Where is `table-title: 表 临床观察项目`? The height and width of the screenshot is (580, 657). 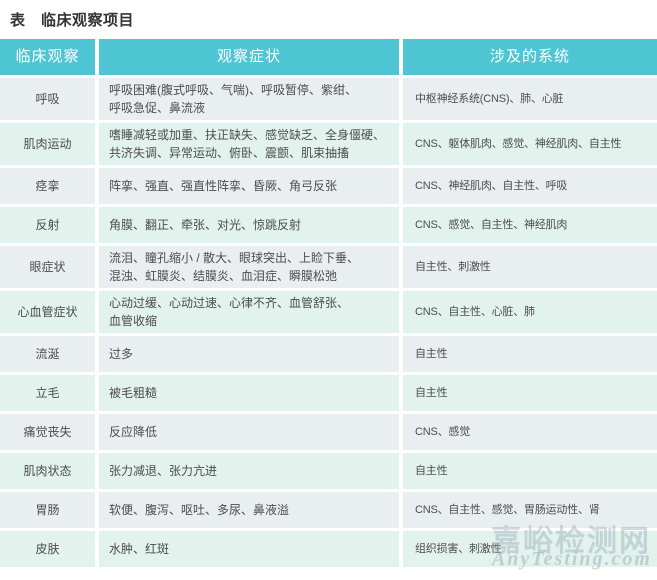
table-title: 表 临床观察项目 is located at coordinates (72, 20).